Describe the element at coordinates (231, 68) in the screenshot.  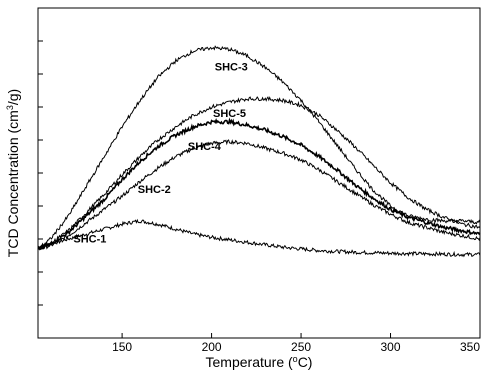
I see `series-label-shc-3: SHC-3` at that location.